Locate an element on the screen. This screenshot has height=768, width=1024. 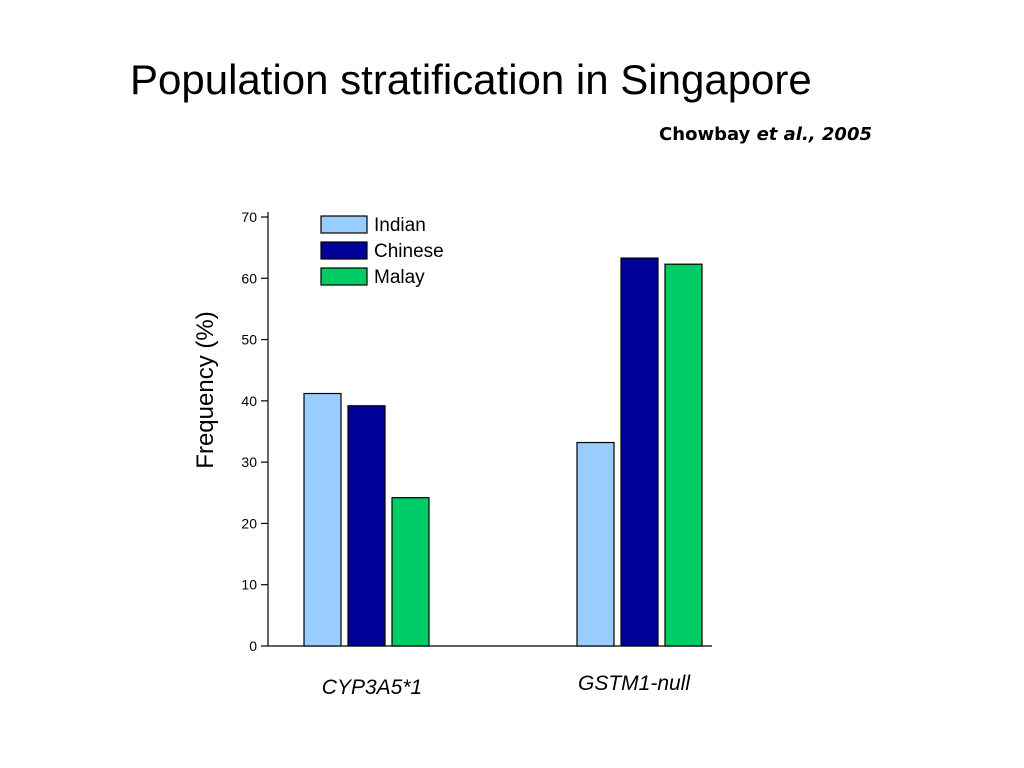
y-tick-label: 40 is located at coordinates (249, 401).